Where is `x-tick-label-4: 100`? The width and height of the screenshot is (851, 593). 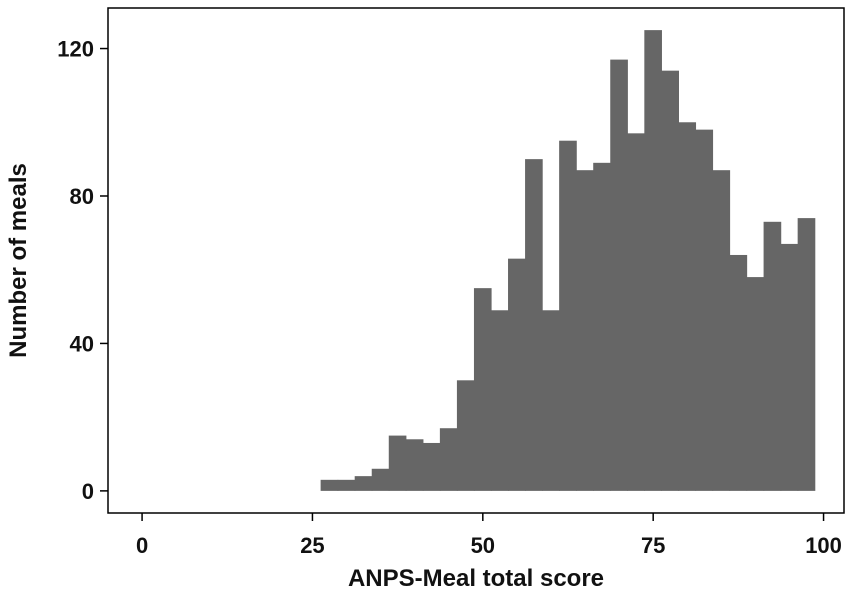 x-tick-label-4: 100 is located at coordinates (823, 545).